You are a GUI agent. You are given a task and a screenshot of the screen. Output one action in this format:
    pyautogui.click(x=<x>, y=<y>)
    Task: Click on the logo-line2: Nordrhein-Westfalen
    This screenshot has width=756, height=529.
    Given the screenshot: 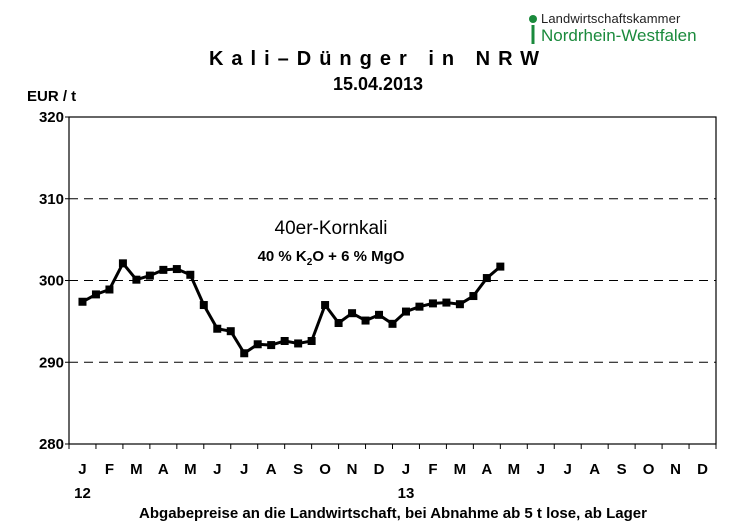 What is the action you would take?
    pyautogui.click(x=619, y=35)
    